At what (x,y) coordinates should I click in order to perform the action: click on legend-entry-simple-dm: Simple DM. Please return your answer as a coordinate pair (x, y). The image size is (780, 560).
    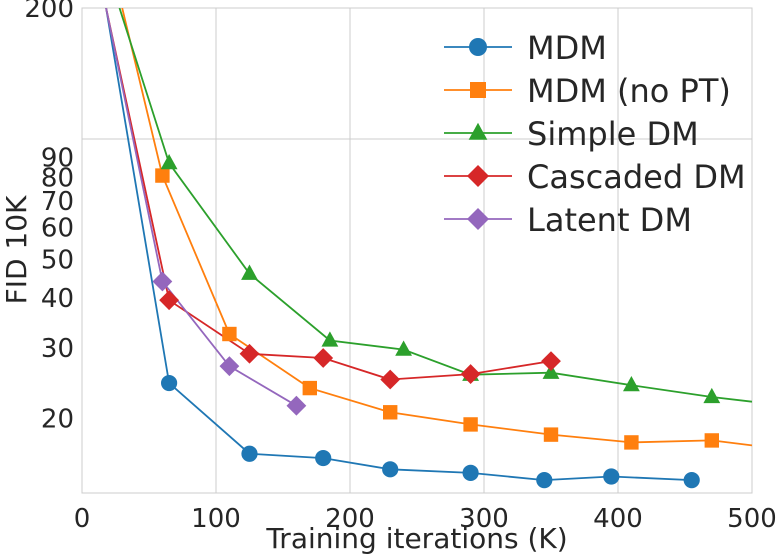
    Looking at the image, I should click on (571, 134).